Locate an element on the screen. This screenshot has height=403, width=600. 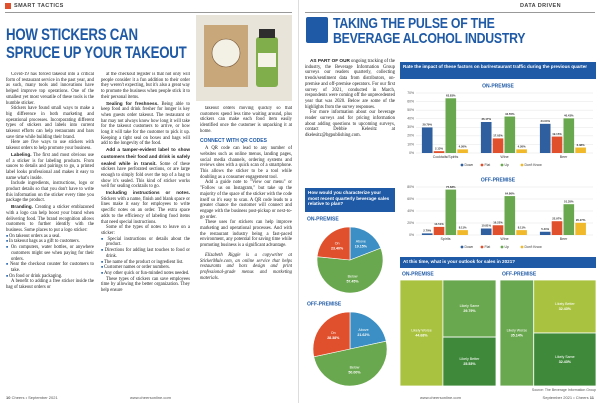
section-icon is located at coordinates (8, 6).